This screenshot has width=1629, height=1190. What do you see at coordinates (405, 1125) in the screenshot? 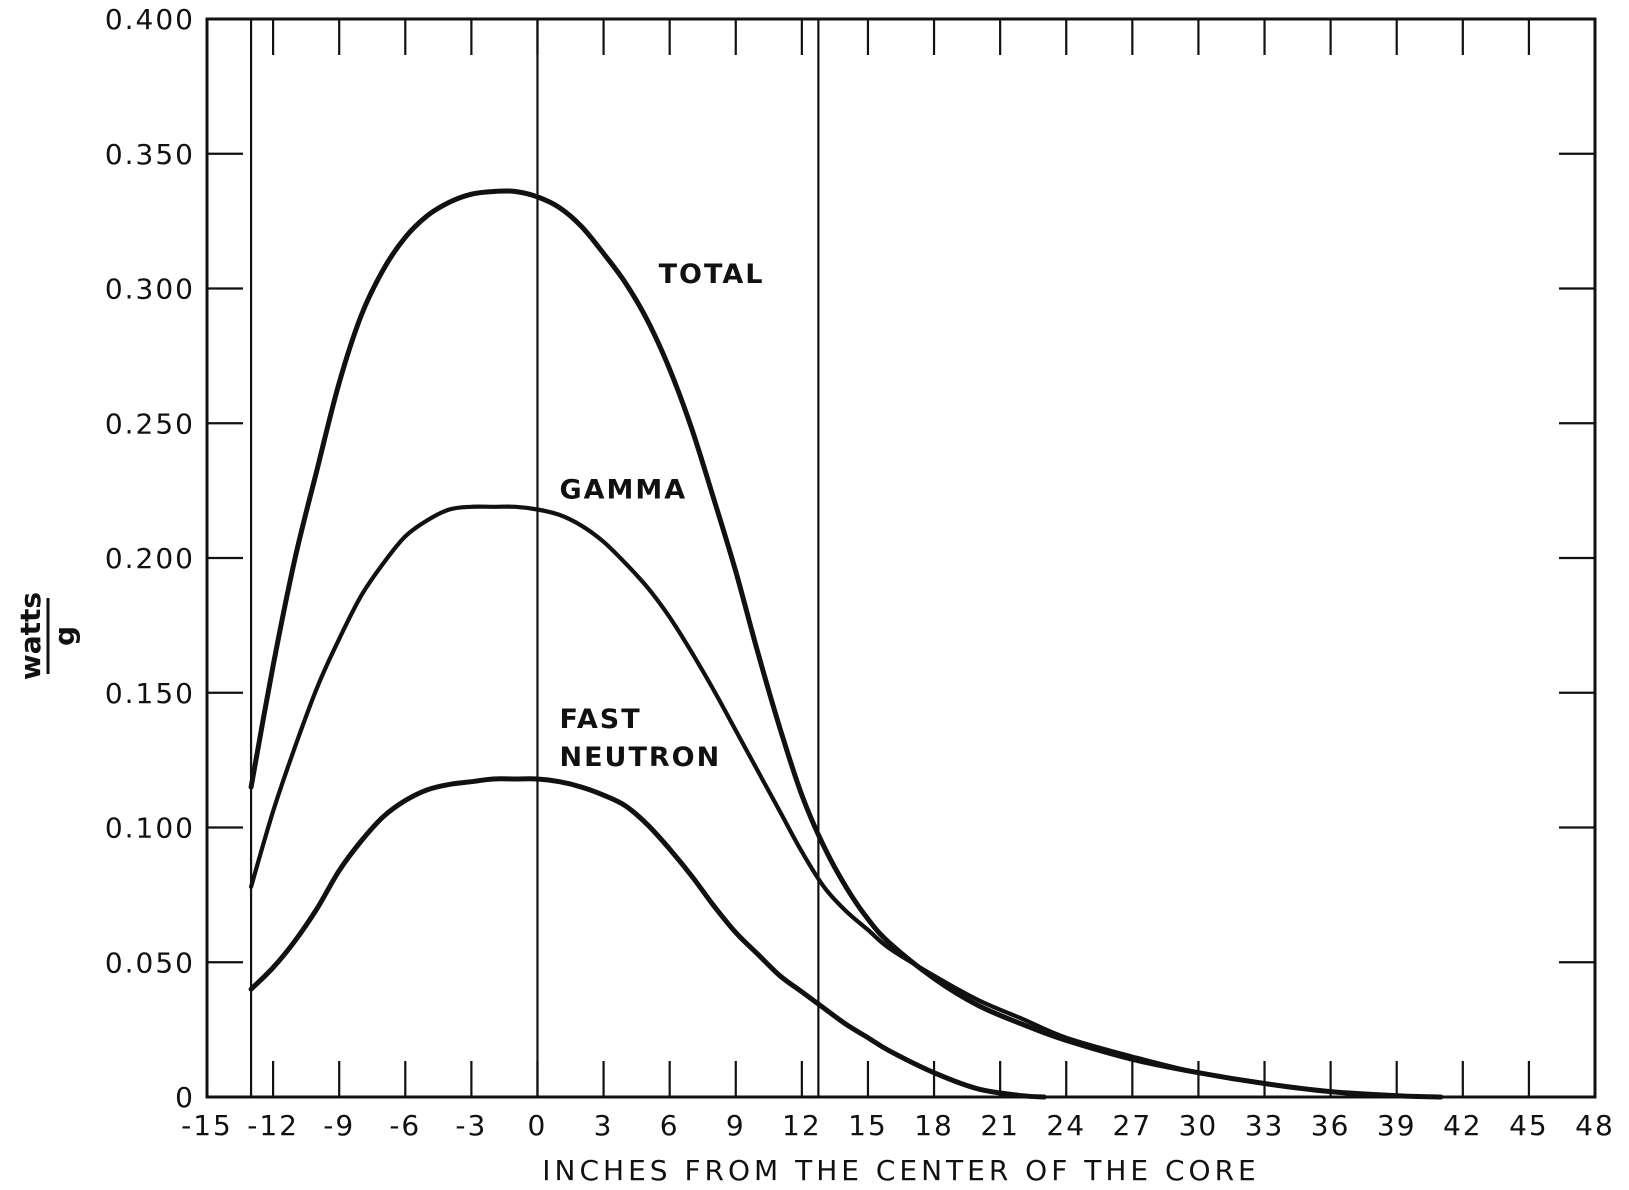
I see `x-tick-label: -6` at bounding box center [405, 1125].